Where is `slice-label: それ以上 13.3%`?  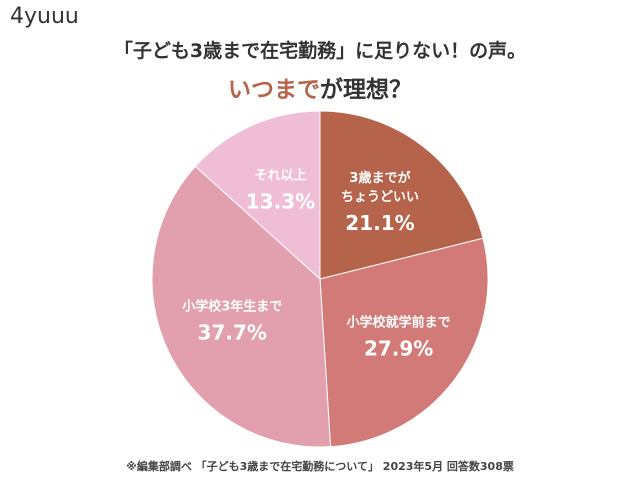 slice-label: それ以上 13.3% is located at coordinates (280, 189).